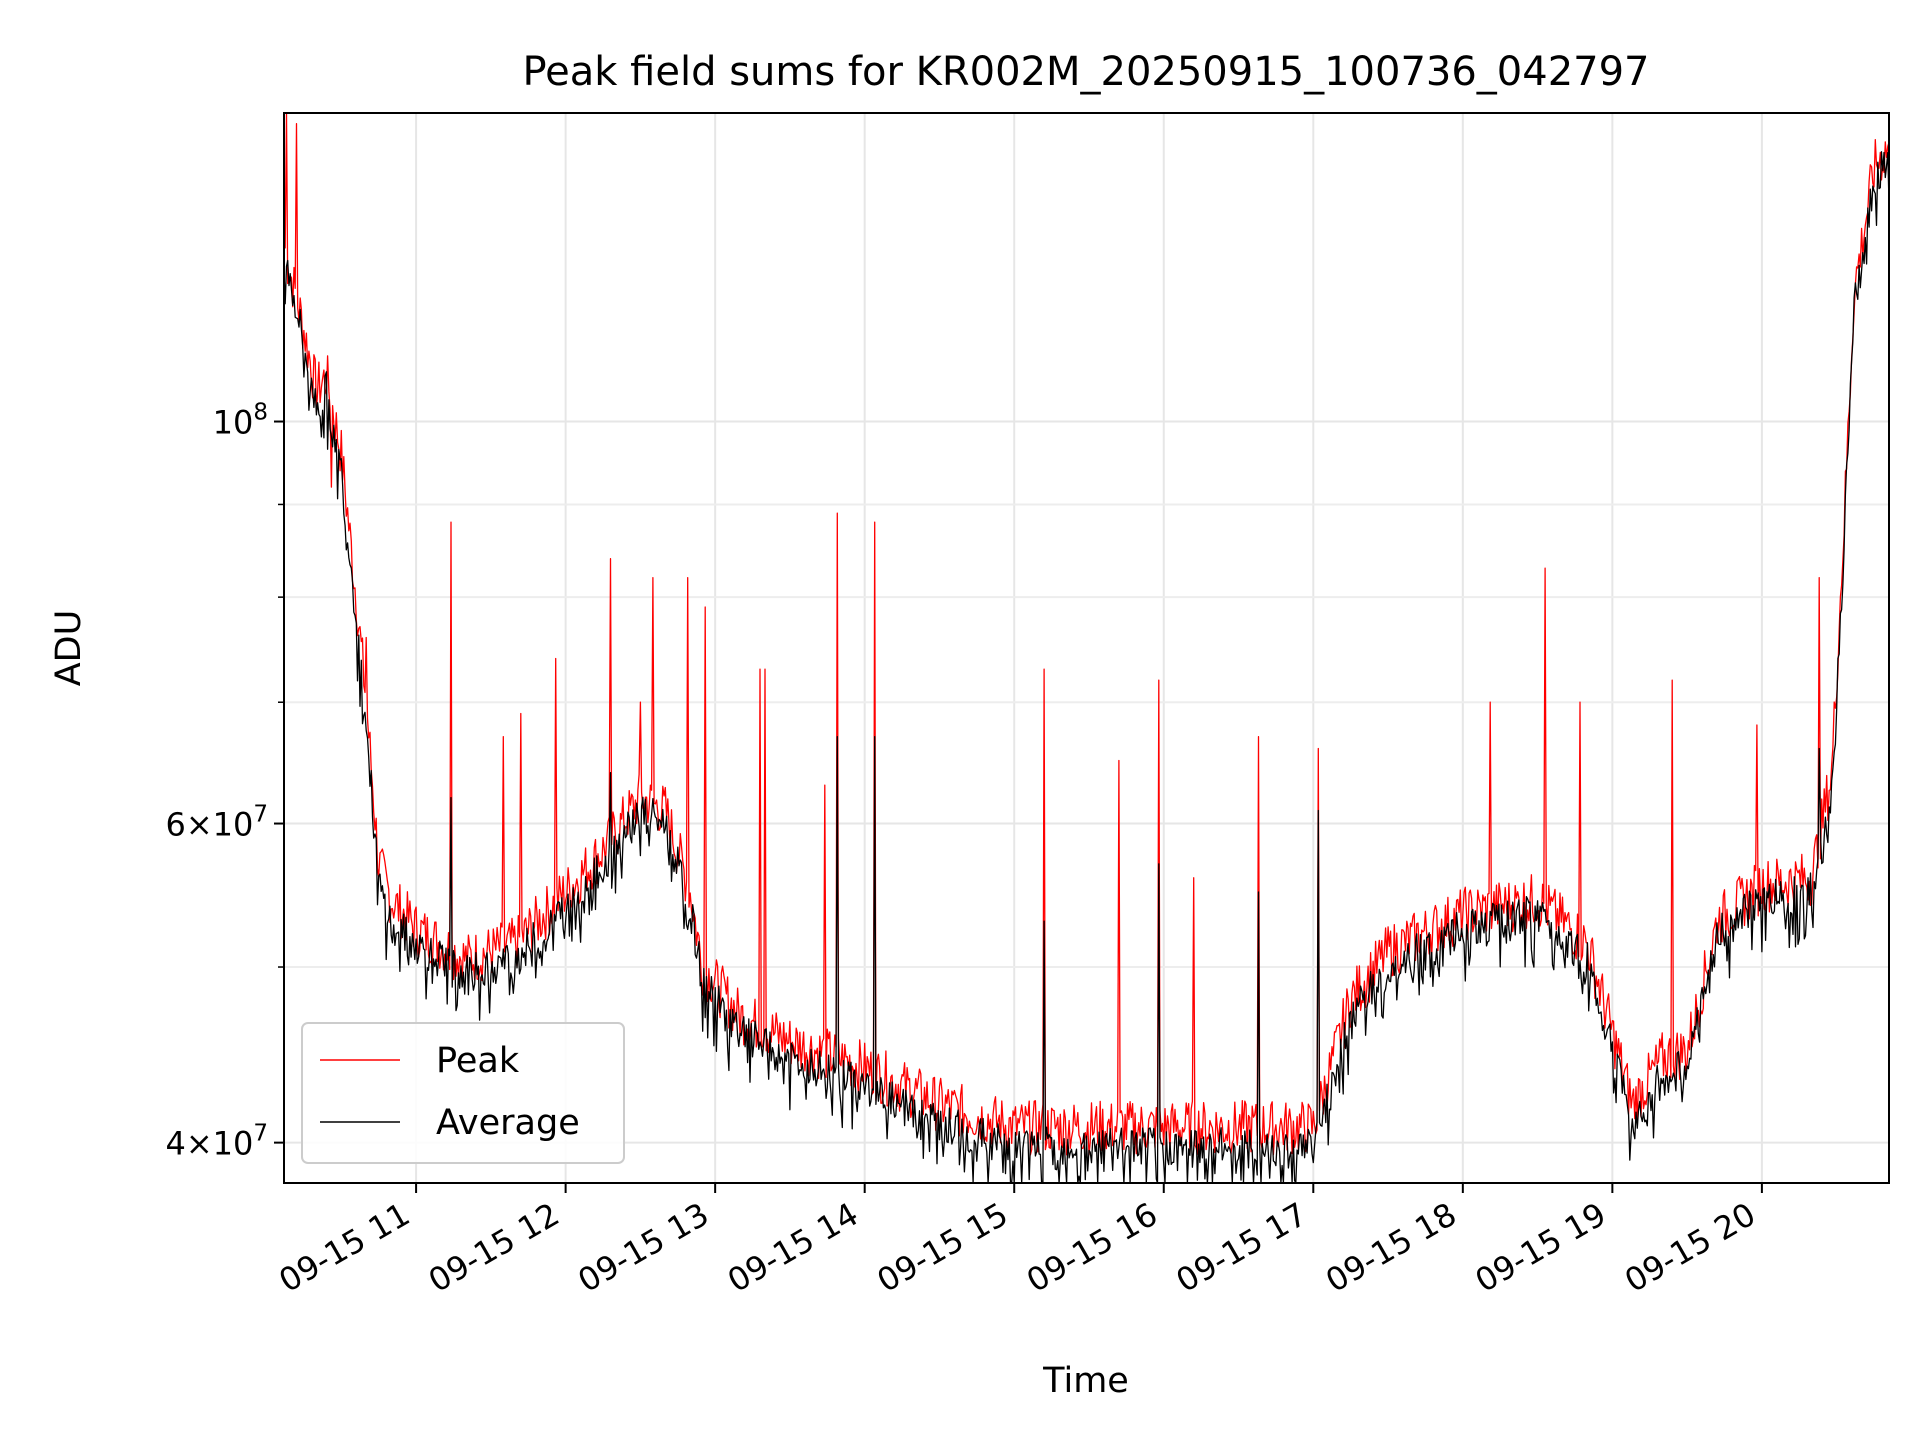 The image size is (1920, 1440). I want to click on x-tick-label: 09-15 17, so click(1242, 1247).